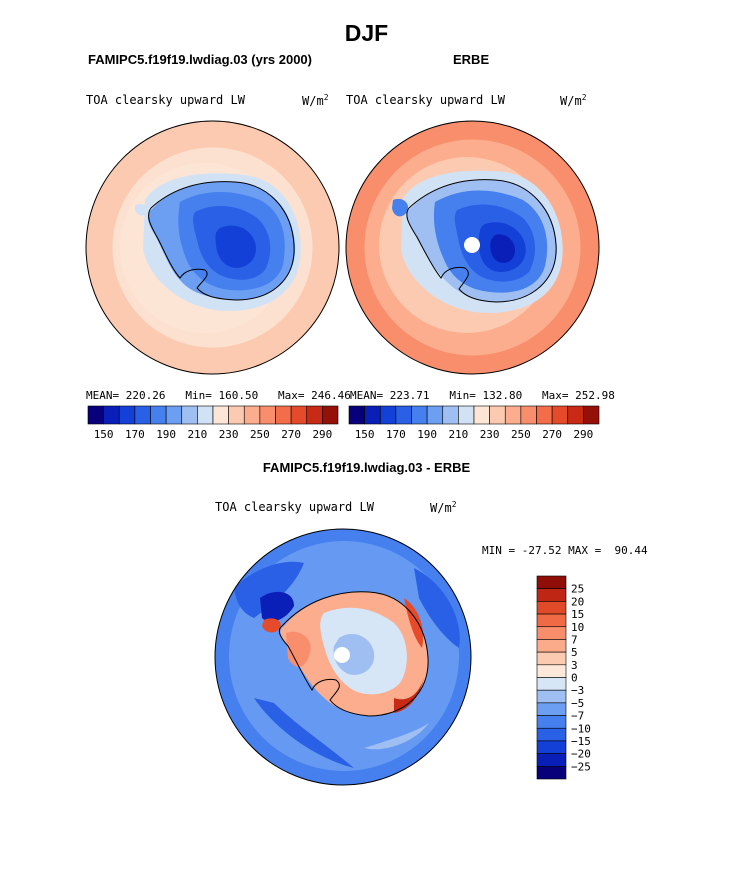 The height and width of the screenshot is (882, 733). What do you see at coordinates (471, 59) in the screenshot?
I see `right-panel-title: ERBE` at bounding box center [471, 59].